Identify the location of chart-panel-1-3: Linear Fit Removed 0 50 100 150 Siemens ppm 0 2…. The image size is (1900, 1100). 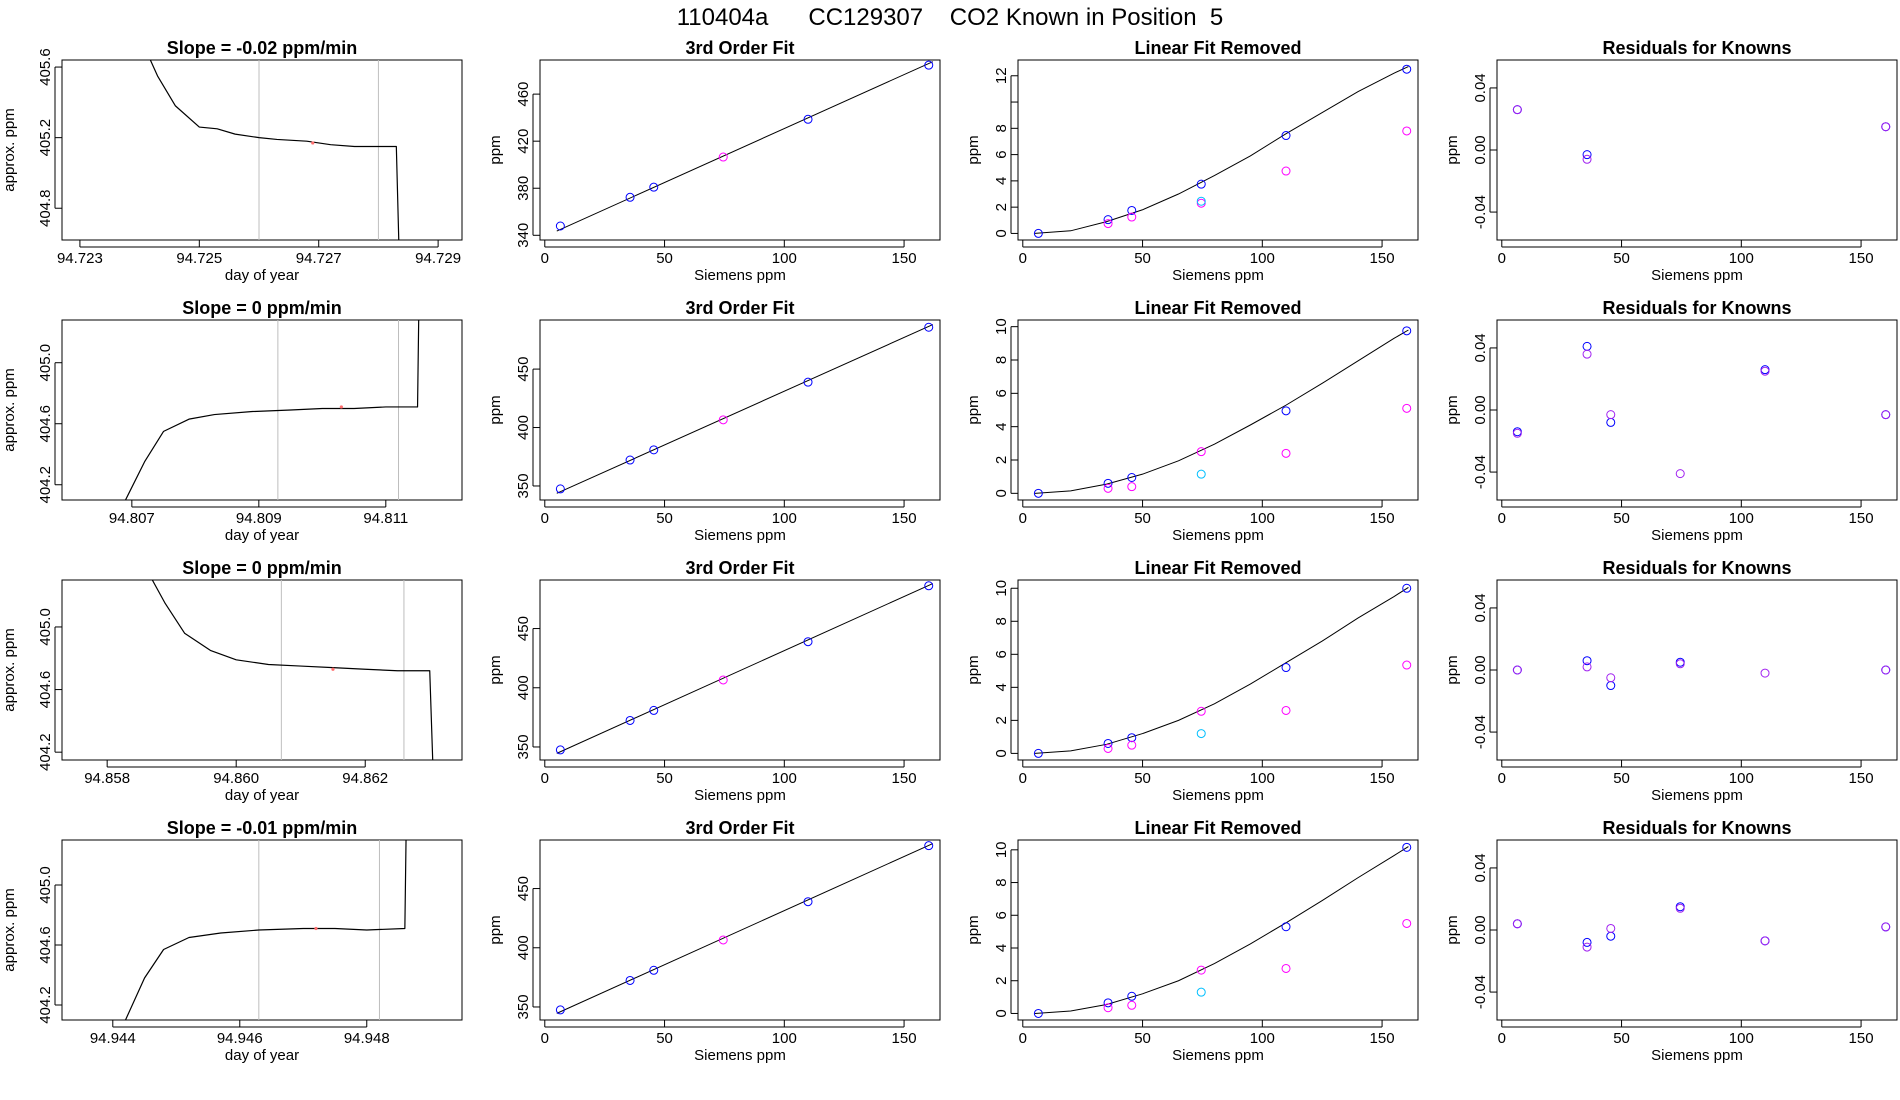
(1192, 161).